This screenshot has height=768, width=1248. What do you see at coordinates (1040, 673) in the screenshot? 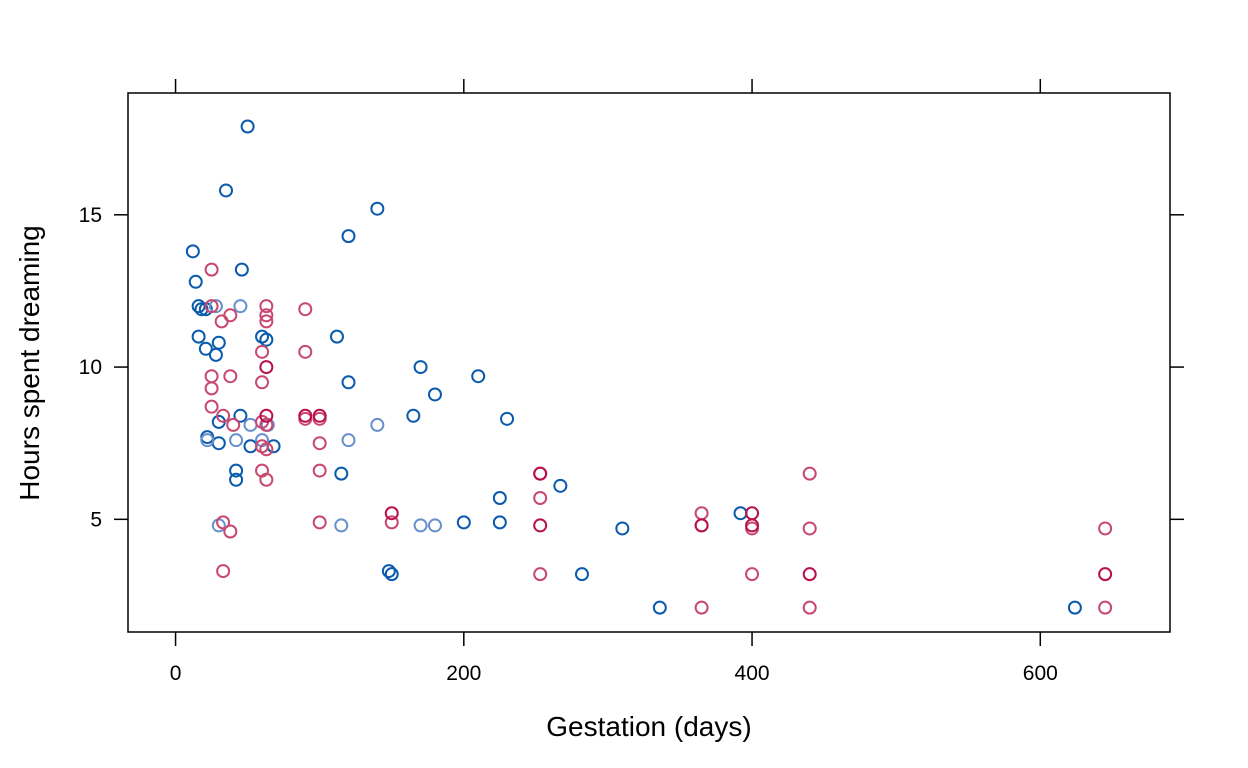
I see `x-tick-label: 600` at bounding box center [1040, 673].